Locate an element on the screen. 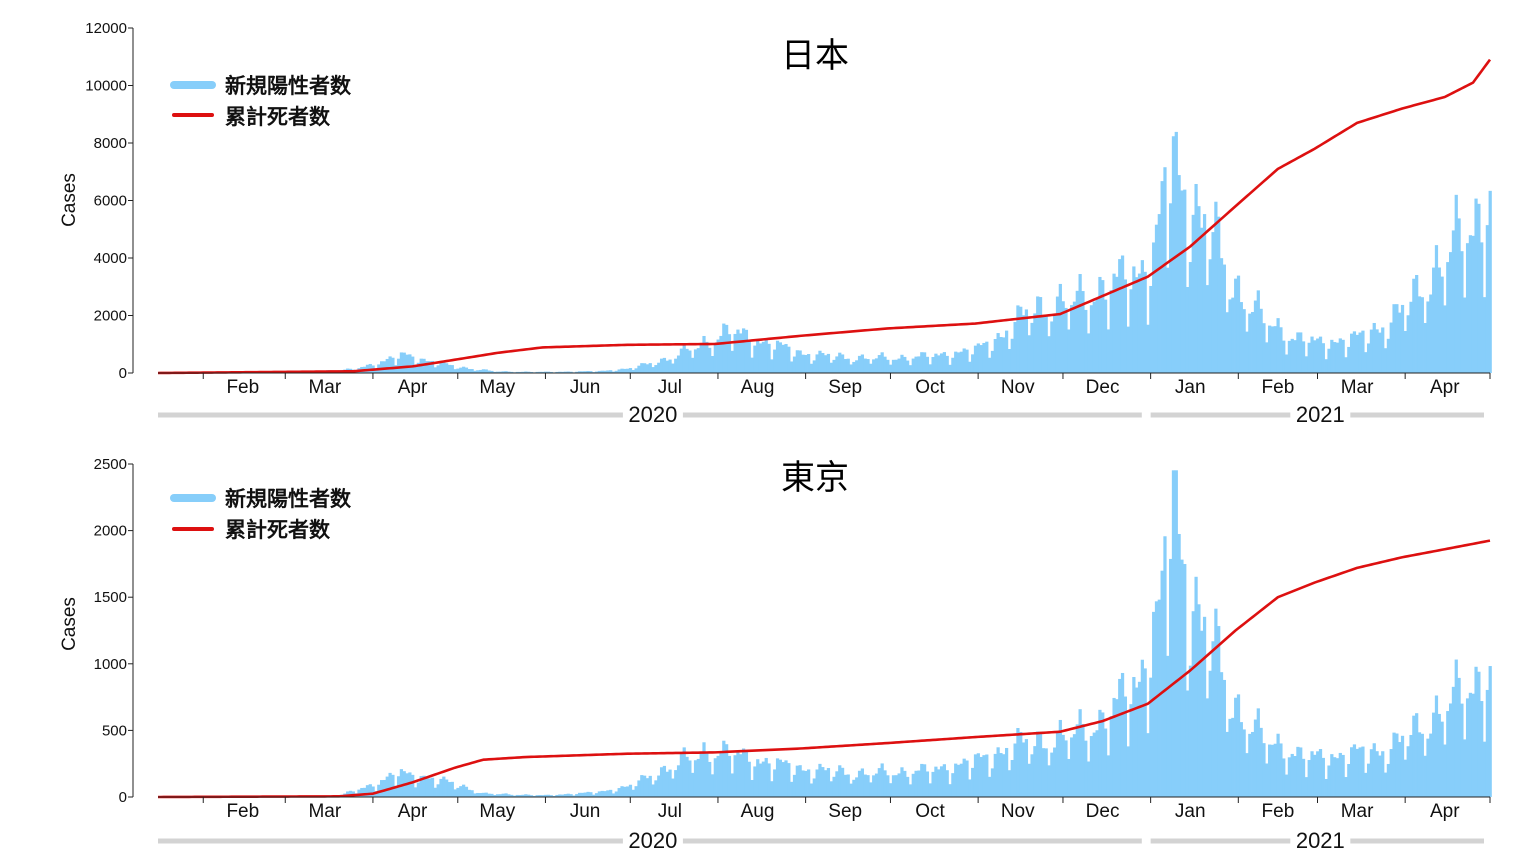  legend-label-deaths: 累計死者数 is located at coordinates (278, 530).